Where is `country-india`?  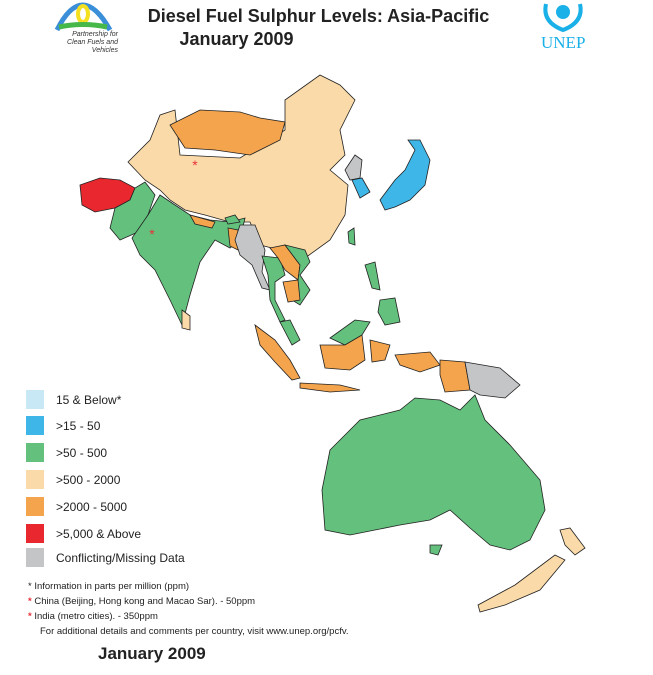
country-india is located at coordinates (188, 260).